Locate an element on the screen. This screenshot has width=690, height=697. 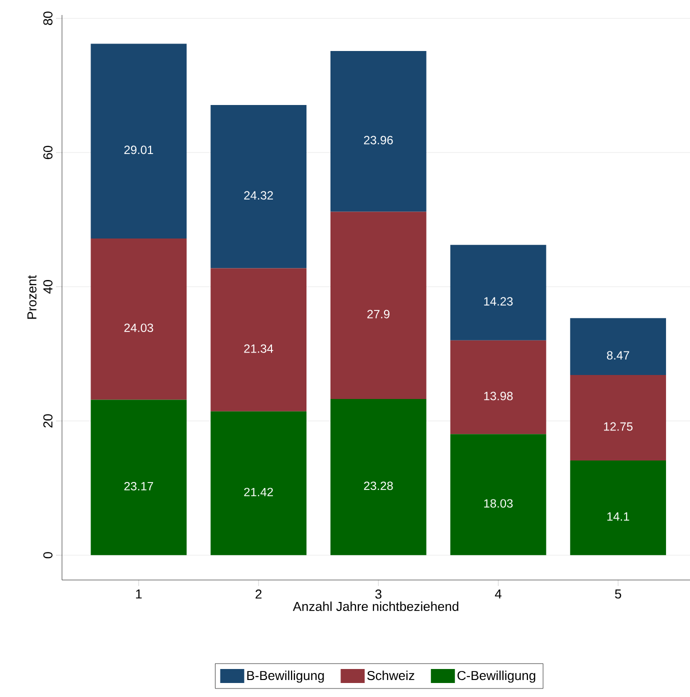
x-axis-title: Anzahl Jahre nichtbeziehend is located at coordinates (375, 607).